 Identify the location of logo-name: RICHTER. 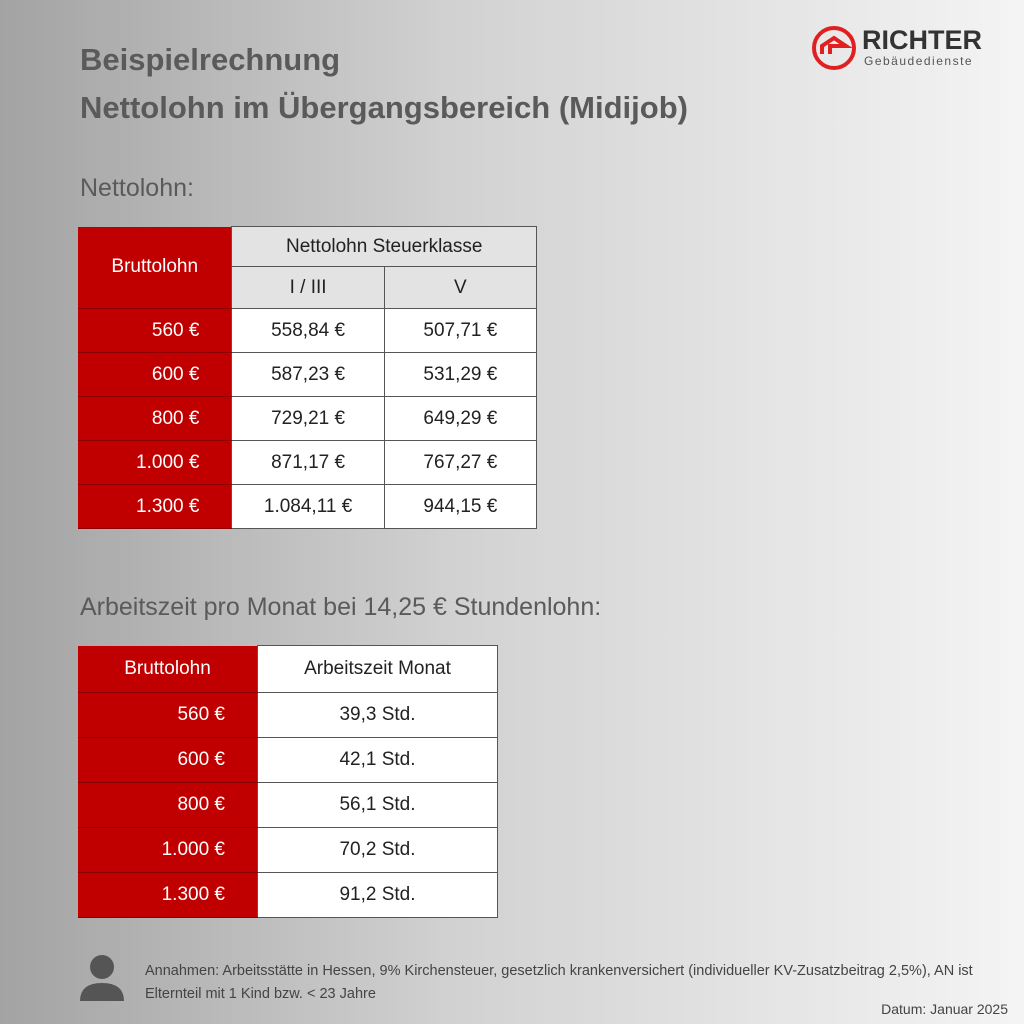
(922, 40).